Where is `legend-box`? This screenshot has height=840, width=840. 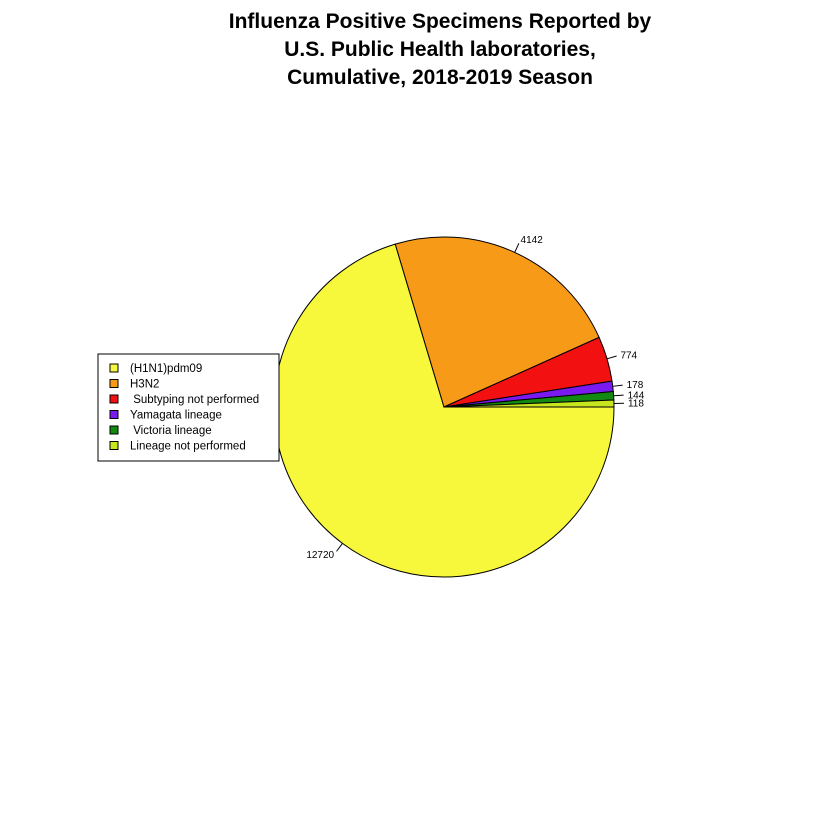
legend-box is located at coordinates (188, 407).